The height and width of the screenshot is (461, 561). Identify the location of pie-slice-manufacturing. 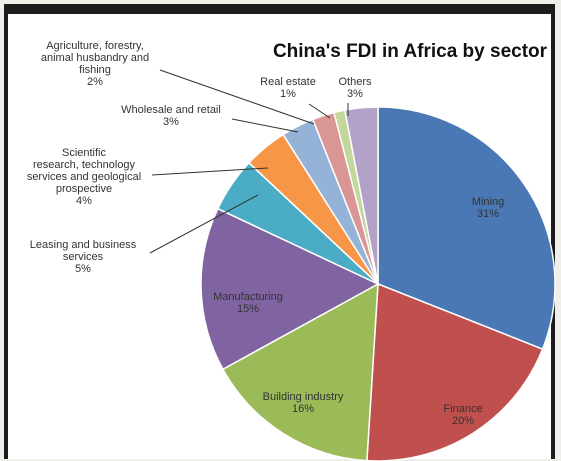
(290, 289).